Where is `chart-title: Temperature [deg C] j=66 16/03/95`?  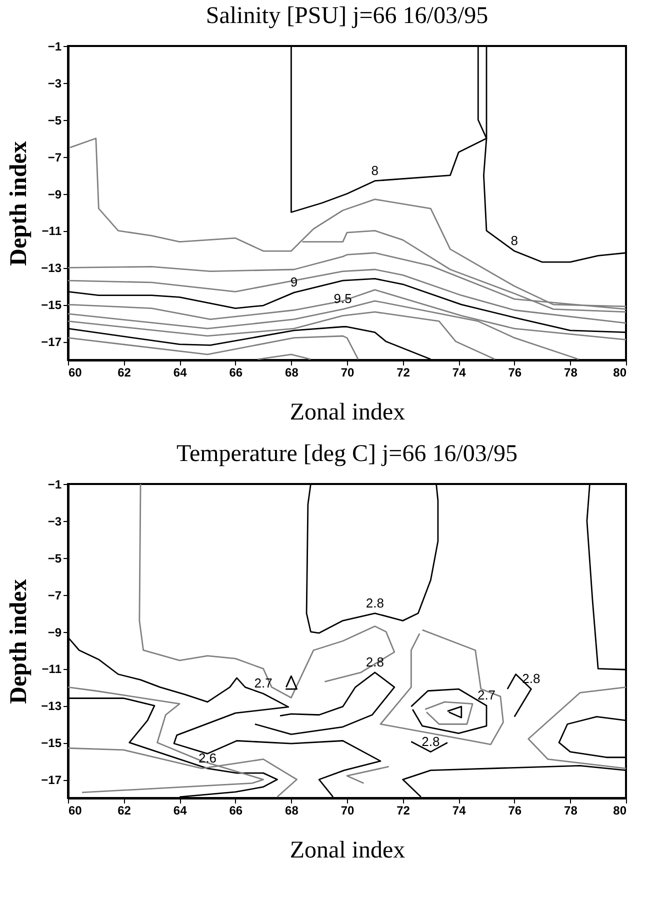 chart-title: Temperature [deg C] j=66 16/03/95 is located at coordinates (347, 454).